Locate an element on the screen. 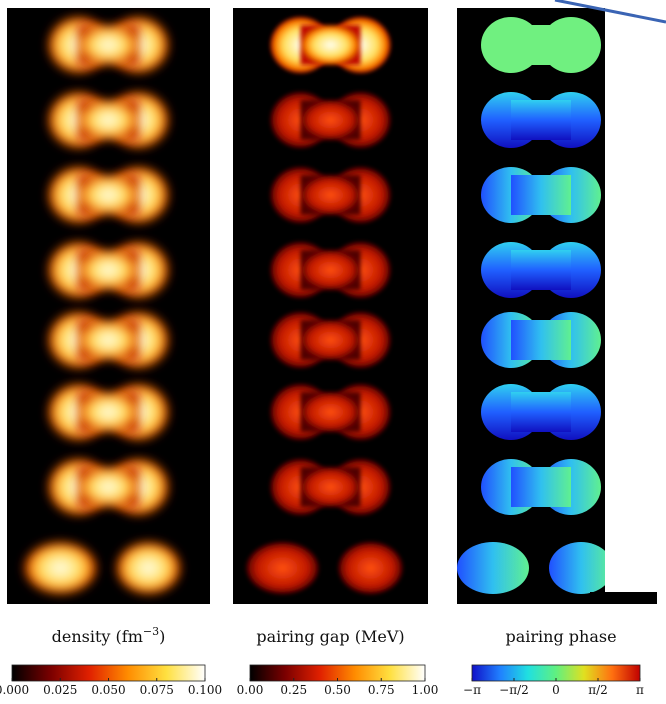  black-strip is located at coordinates (623, 598).